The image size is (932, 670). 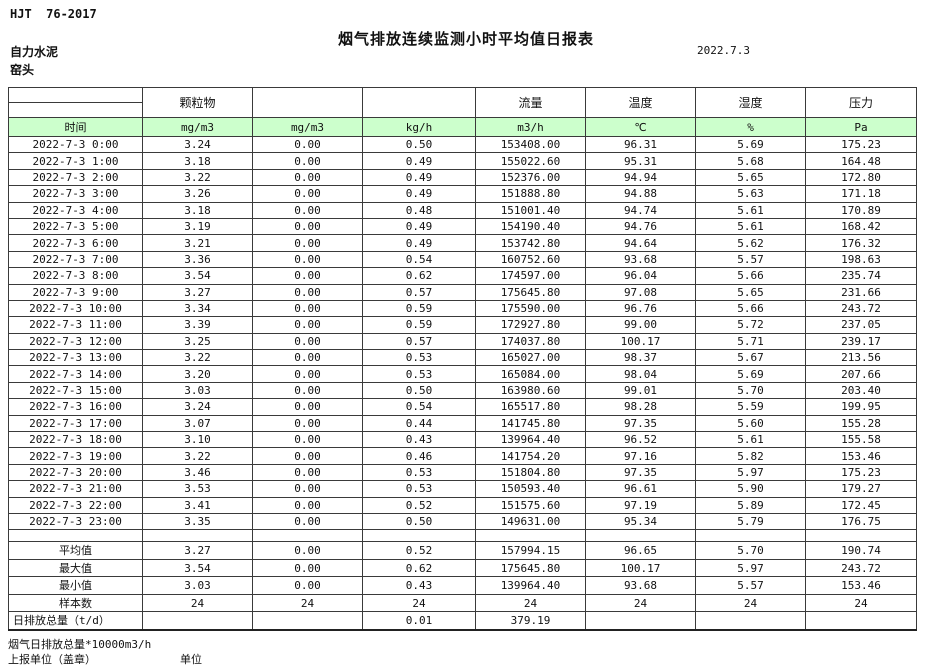 What do you see at coordinates (861, 161) in the screenshot?
I see `value-cell: 164.48` at bounding box center [861, 161].